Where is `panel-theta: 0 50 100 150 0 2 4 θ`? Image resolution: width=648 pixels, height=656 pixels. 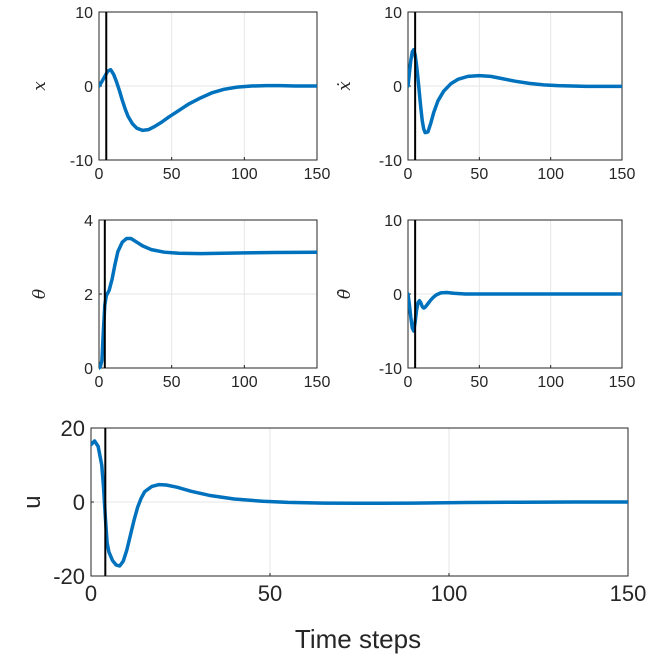 panel-theta: 0 50 100 150 0 2 4 θ is located at coordinates (180, 302).